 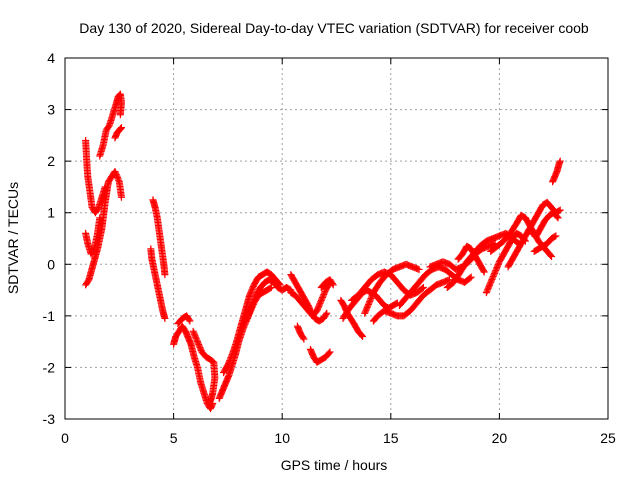 I want to click on y-axis-label: SDTVAR / TECUs, so click(x=13, y=238).